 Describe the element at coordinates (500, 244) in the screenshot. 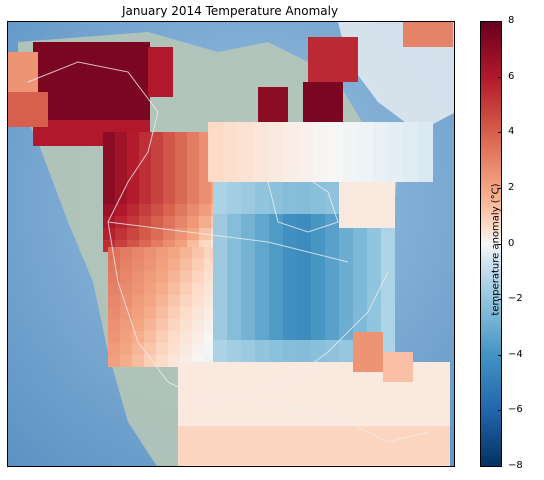

I see `colorbar-tick-mark` at that location.